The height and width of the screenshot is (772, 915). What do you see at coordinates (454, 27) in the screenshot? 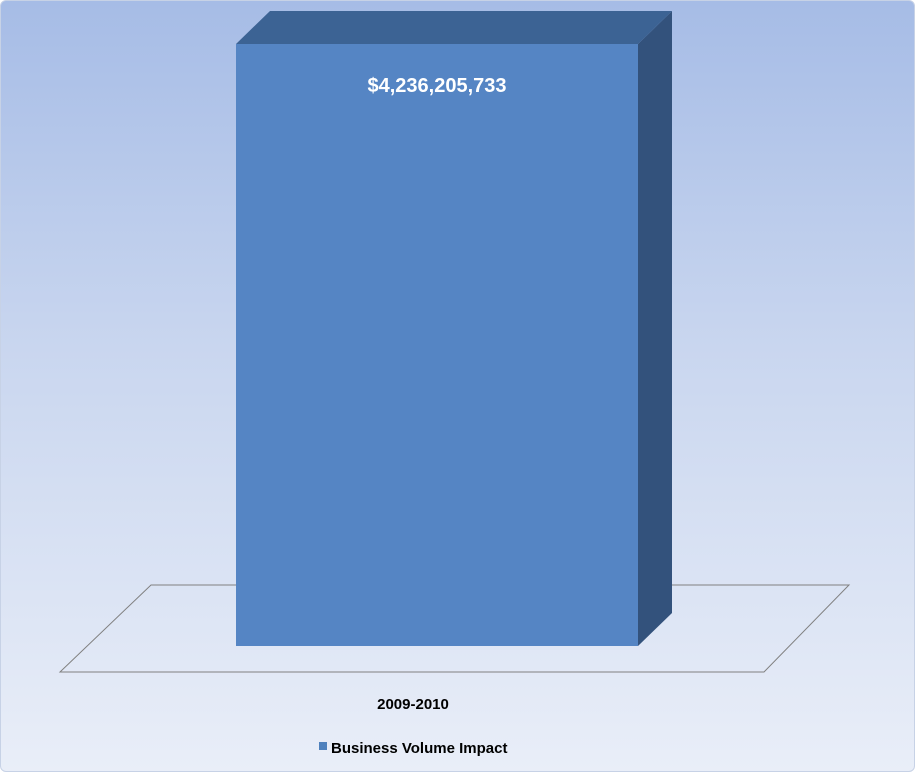
I see `bar-top-face` at bounding box center [454, 27].